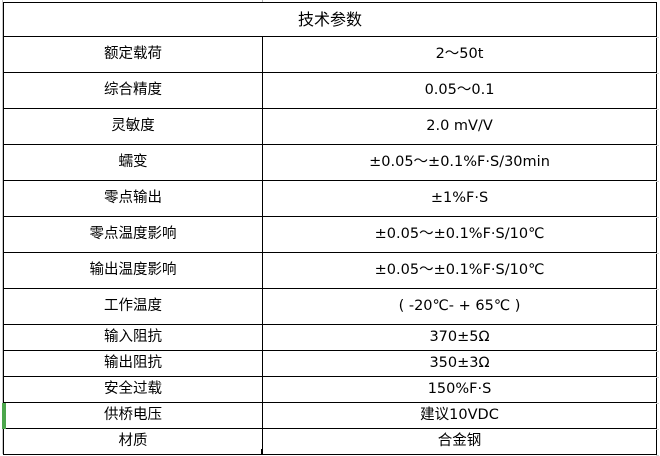 The width and height of the screenshot is (660, 456). What do you see at coordinates (330, 1) in the screenshot?
I see `table-top-clipped-row` at bounding box center [330, 1].